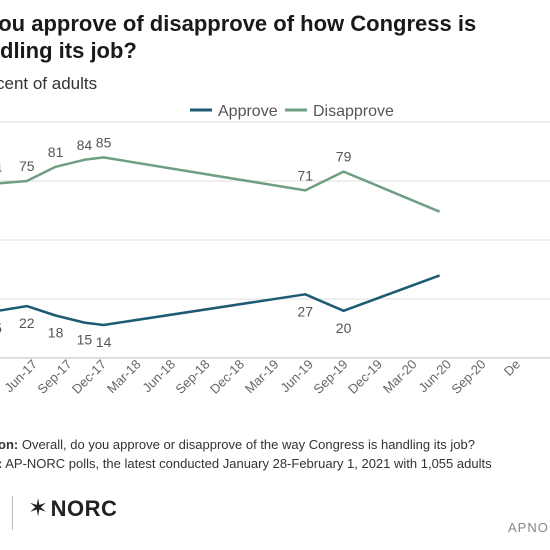 Image resolution: width=550 pixels, height=550 pixels. Describe the element at coordinates (104, 342) in the screenshot. I see `data-label-approve: 14` at that location.